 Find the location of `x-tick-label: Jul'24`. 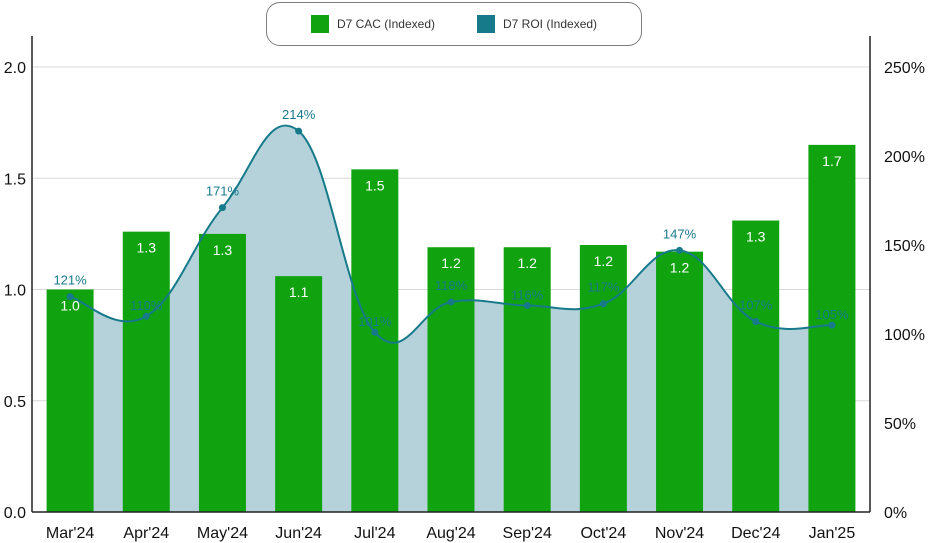

x-tick-label: Jul'24 is located at coordinates (374, 533).